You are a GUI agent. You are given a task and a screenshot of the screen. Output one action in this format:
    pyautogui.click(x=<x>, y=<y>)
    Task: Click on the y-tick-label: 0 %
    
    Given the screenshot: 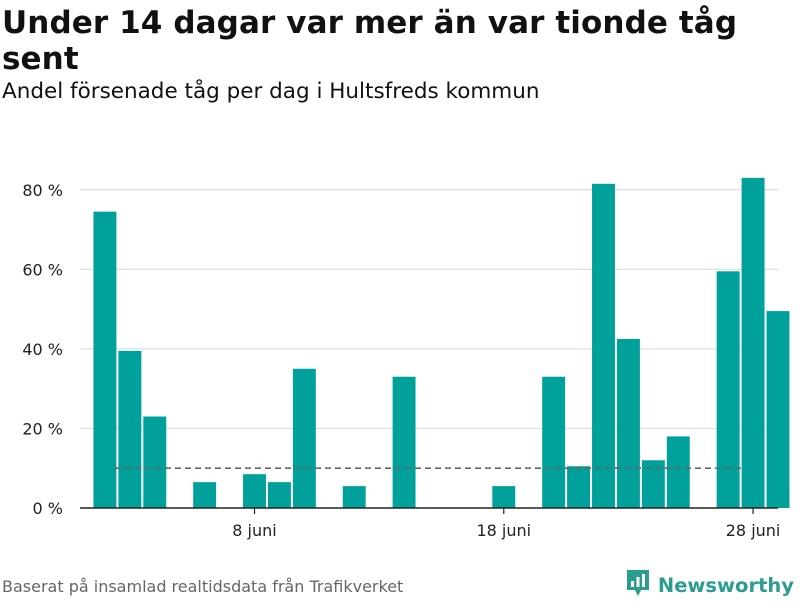 What is the action you would take?
    pyautogui.click(x=48, y=508)
    